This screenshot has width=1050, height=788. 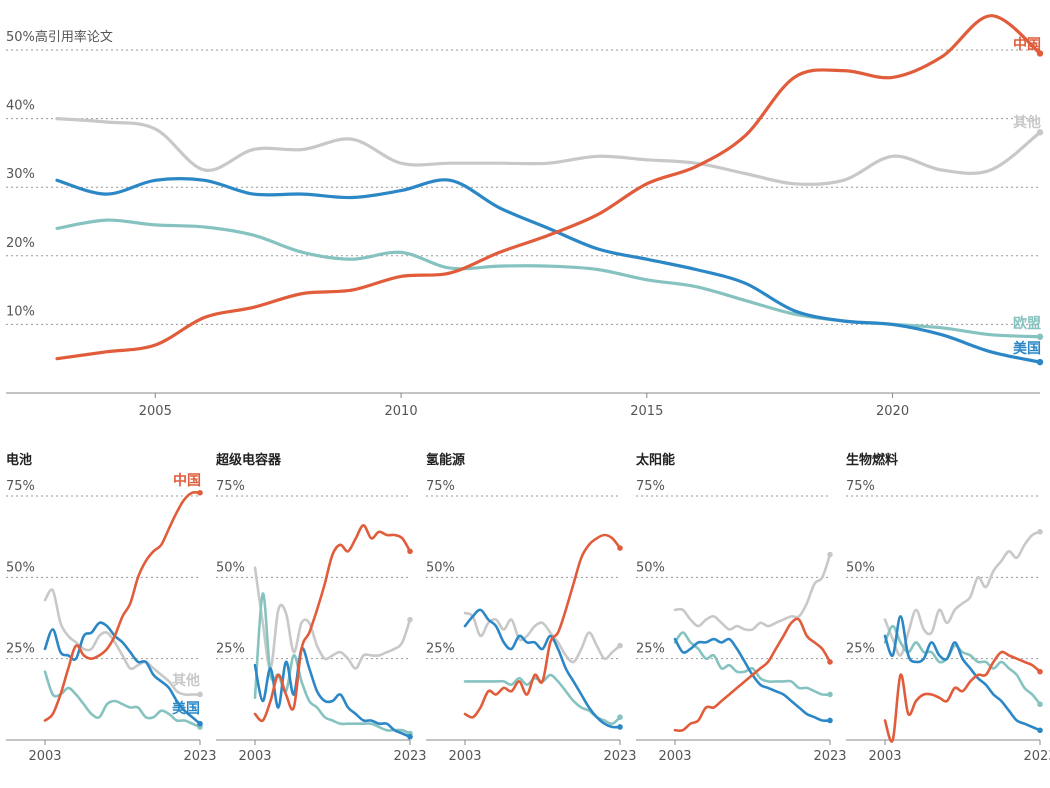 What do you see at coordinates (155, 411) in the screenshot?
I see `x-tick-label: 2005` at bounding box center [155, 411].